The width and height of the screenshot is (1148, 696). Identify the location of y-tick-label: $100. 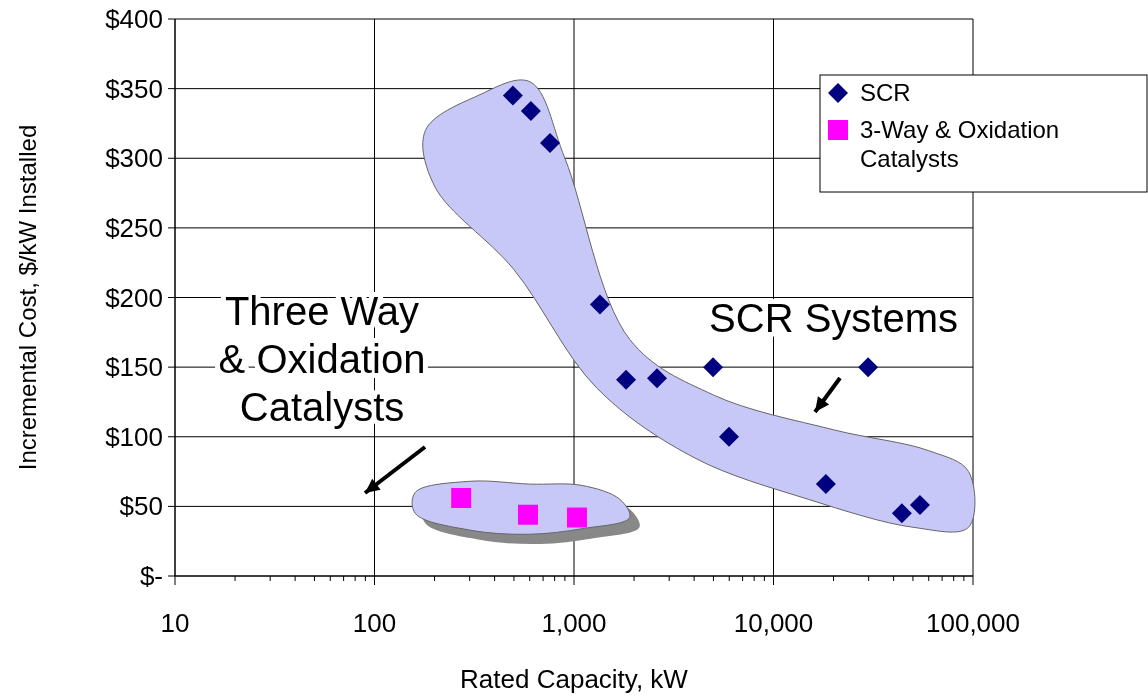
(134, 436).